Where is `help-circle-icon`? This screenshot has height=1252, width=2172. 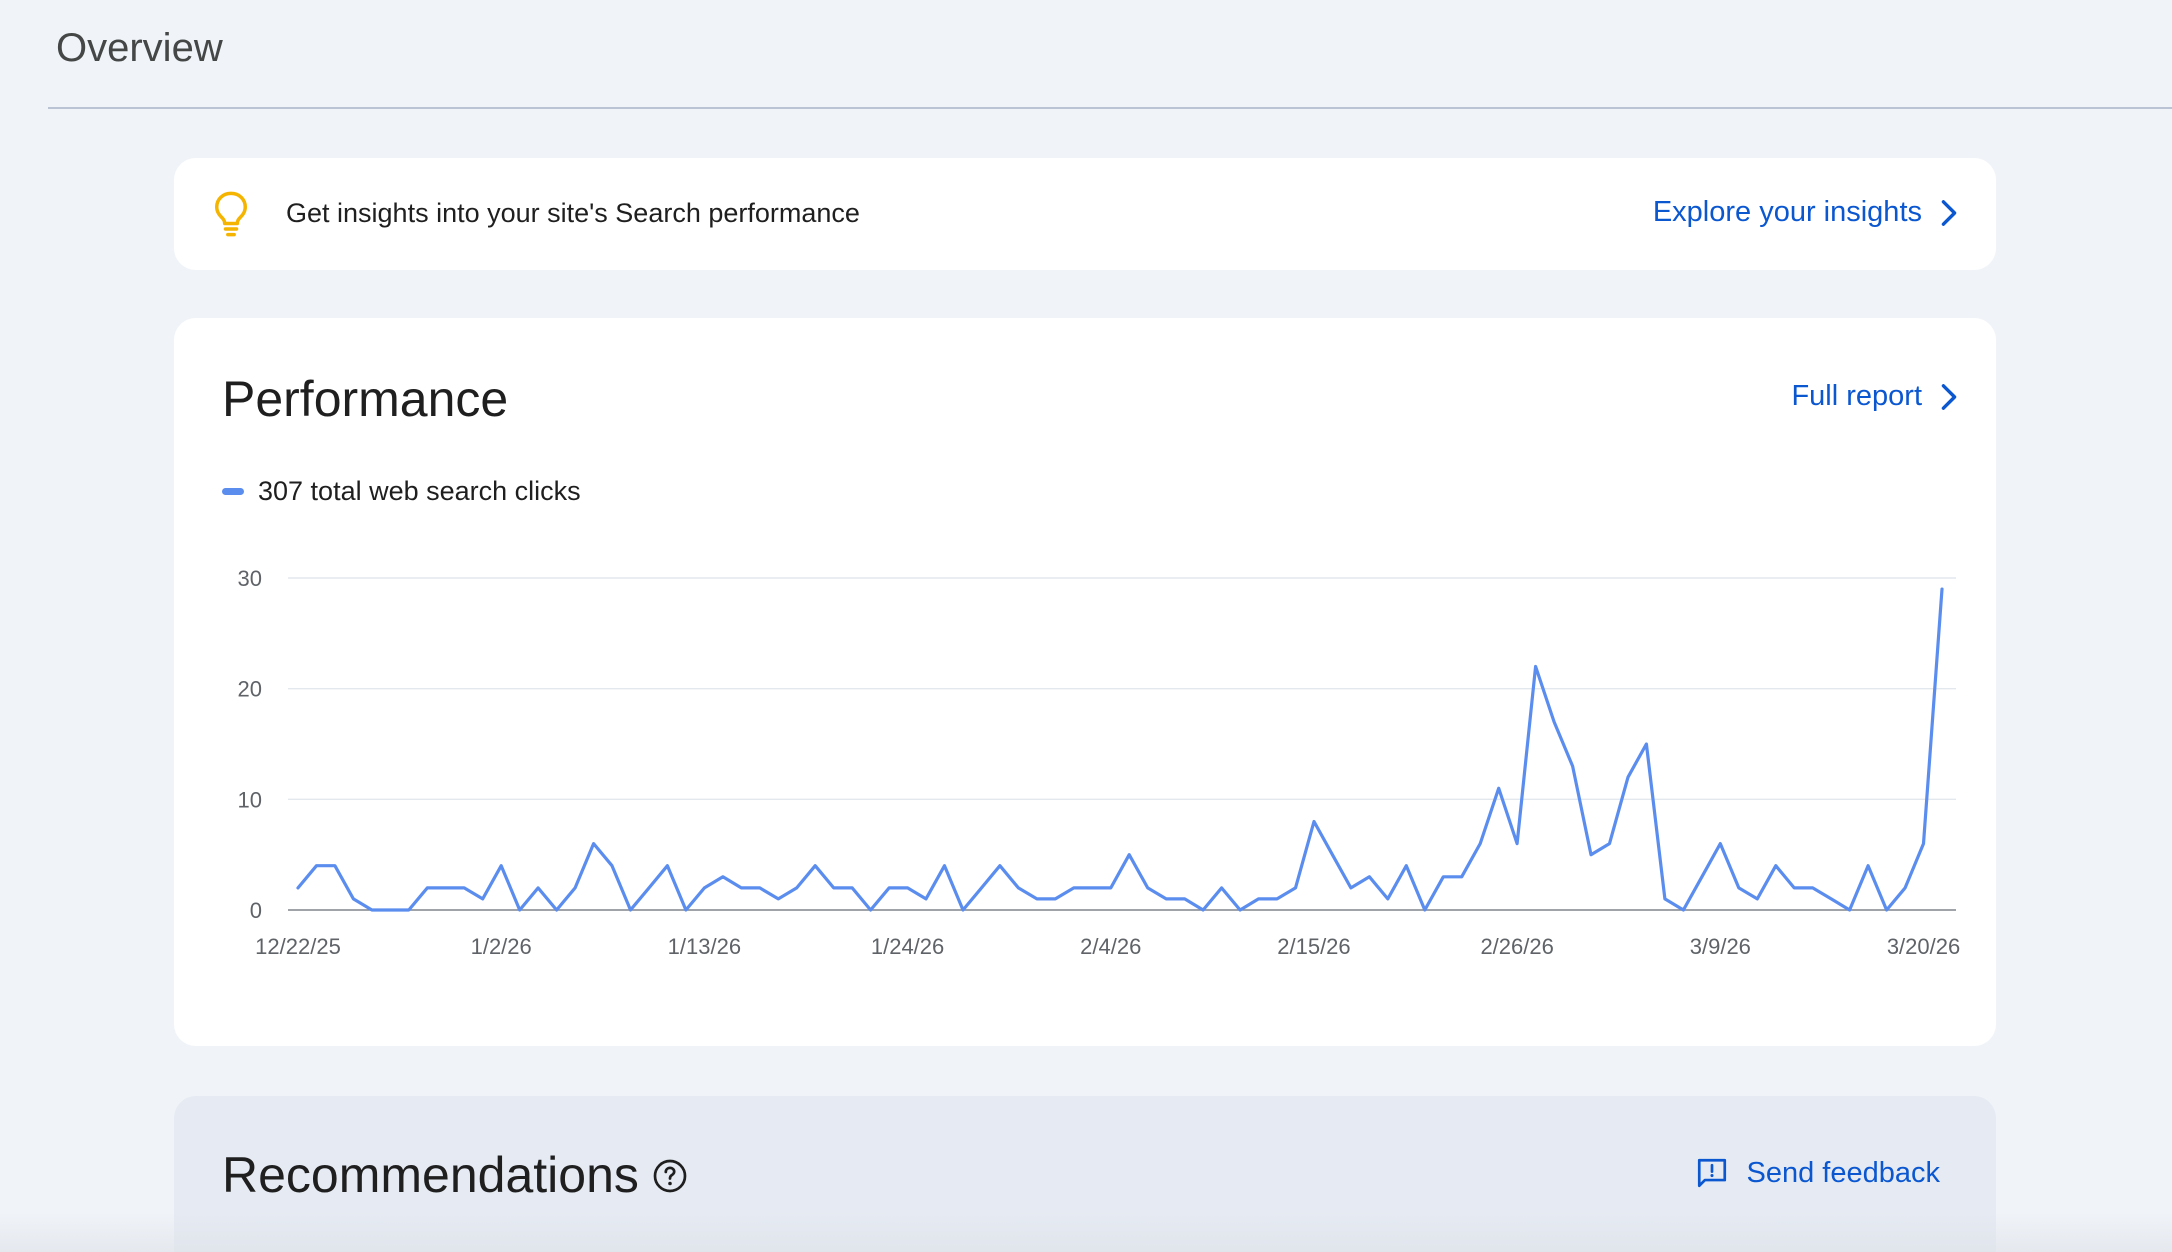 help-circle-icon is located at coordinates (670, 1176).